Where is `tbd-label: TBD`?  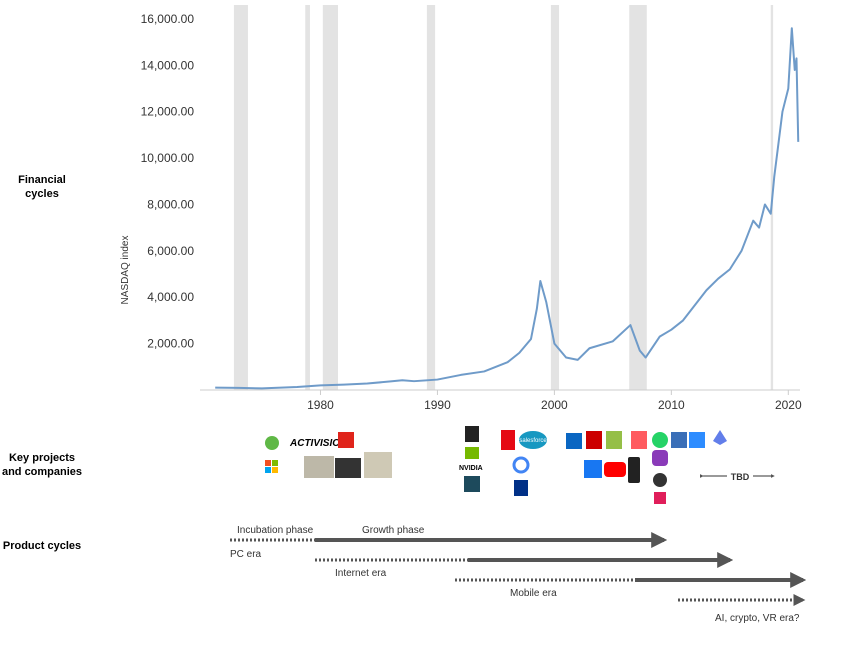 tbd-label: TBD is located at coordinates (740, 477).